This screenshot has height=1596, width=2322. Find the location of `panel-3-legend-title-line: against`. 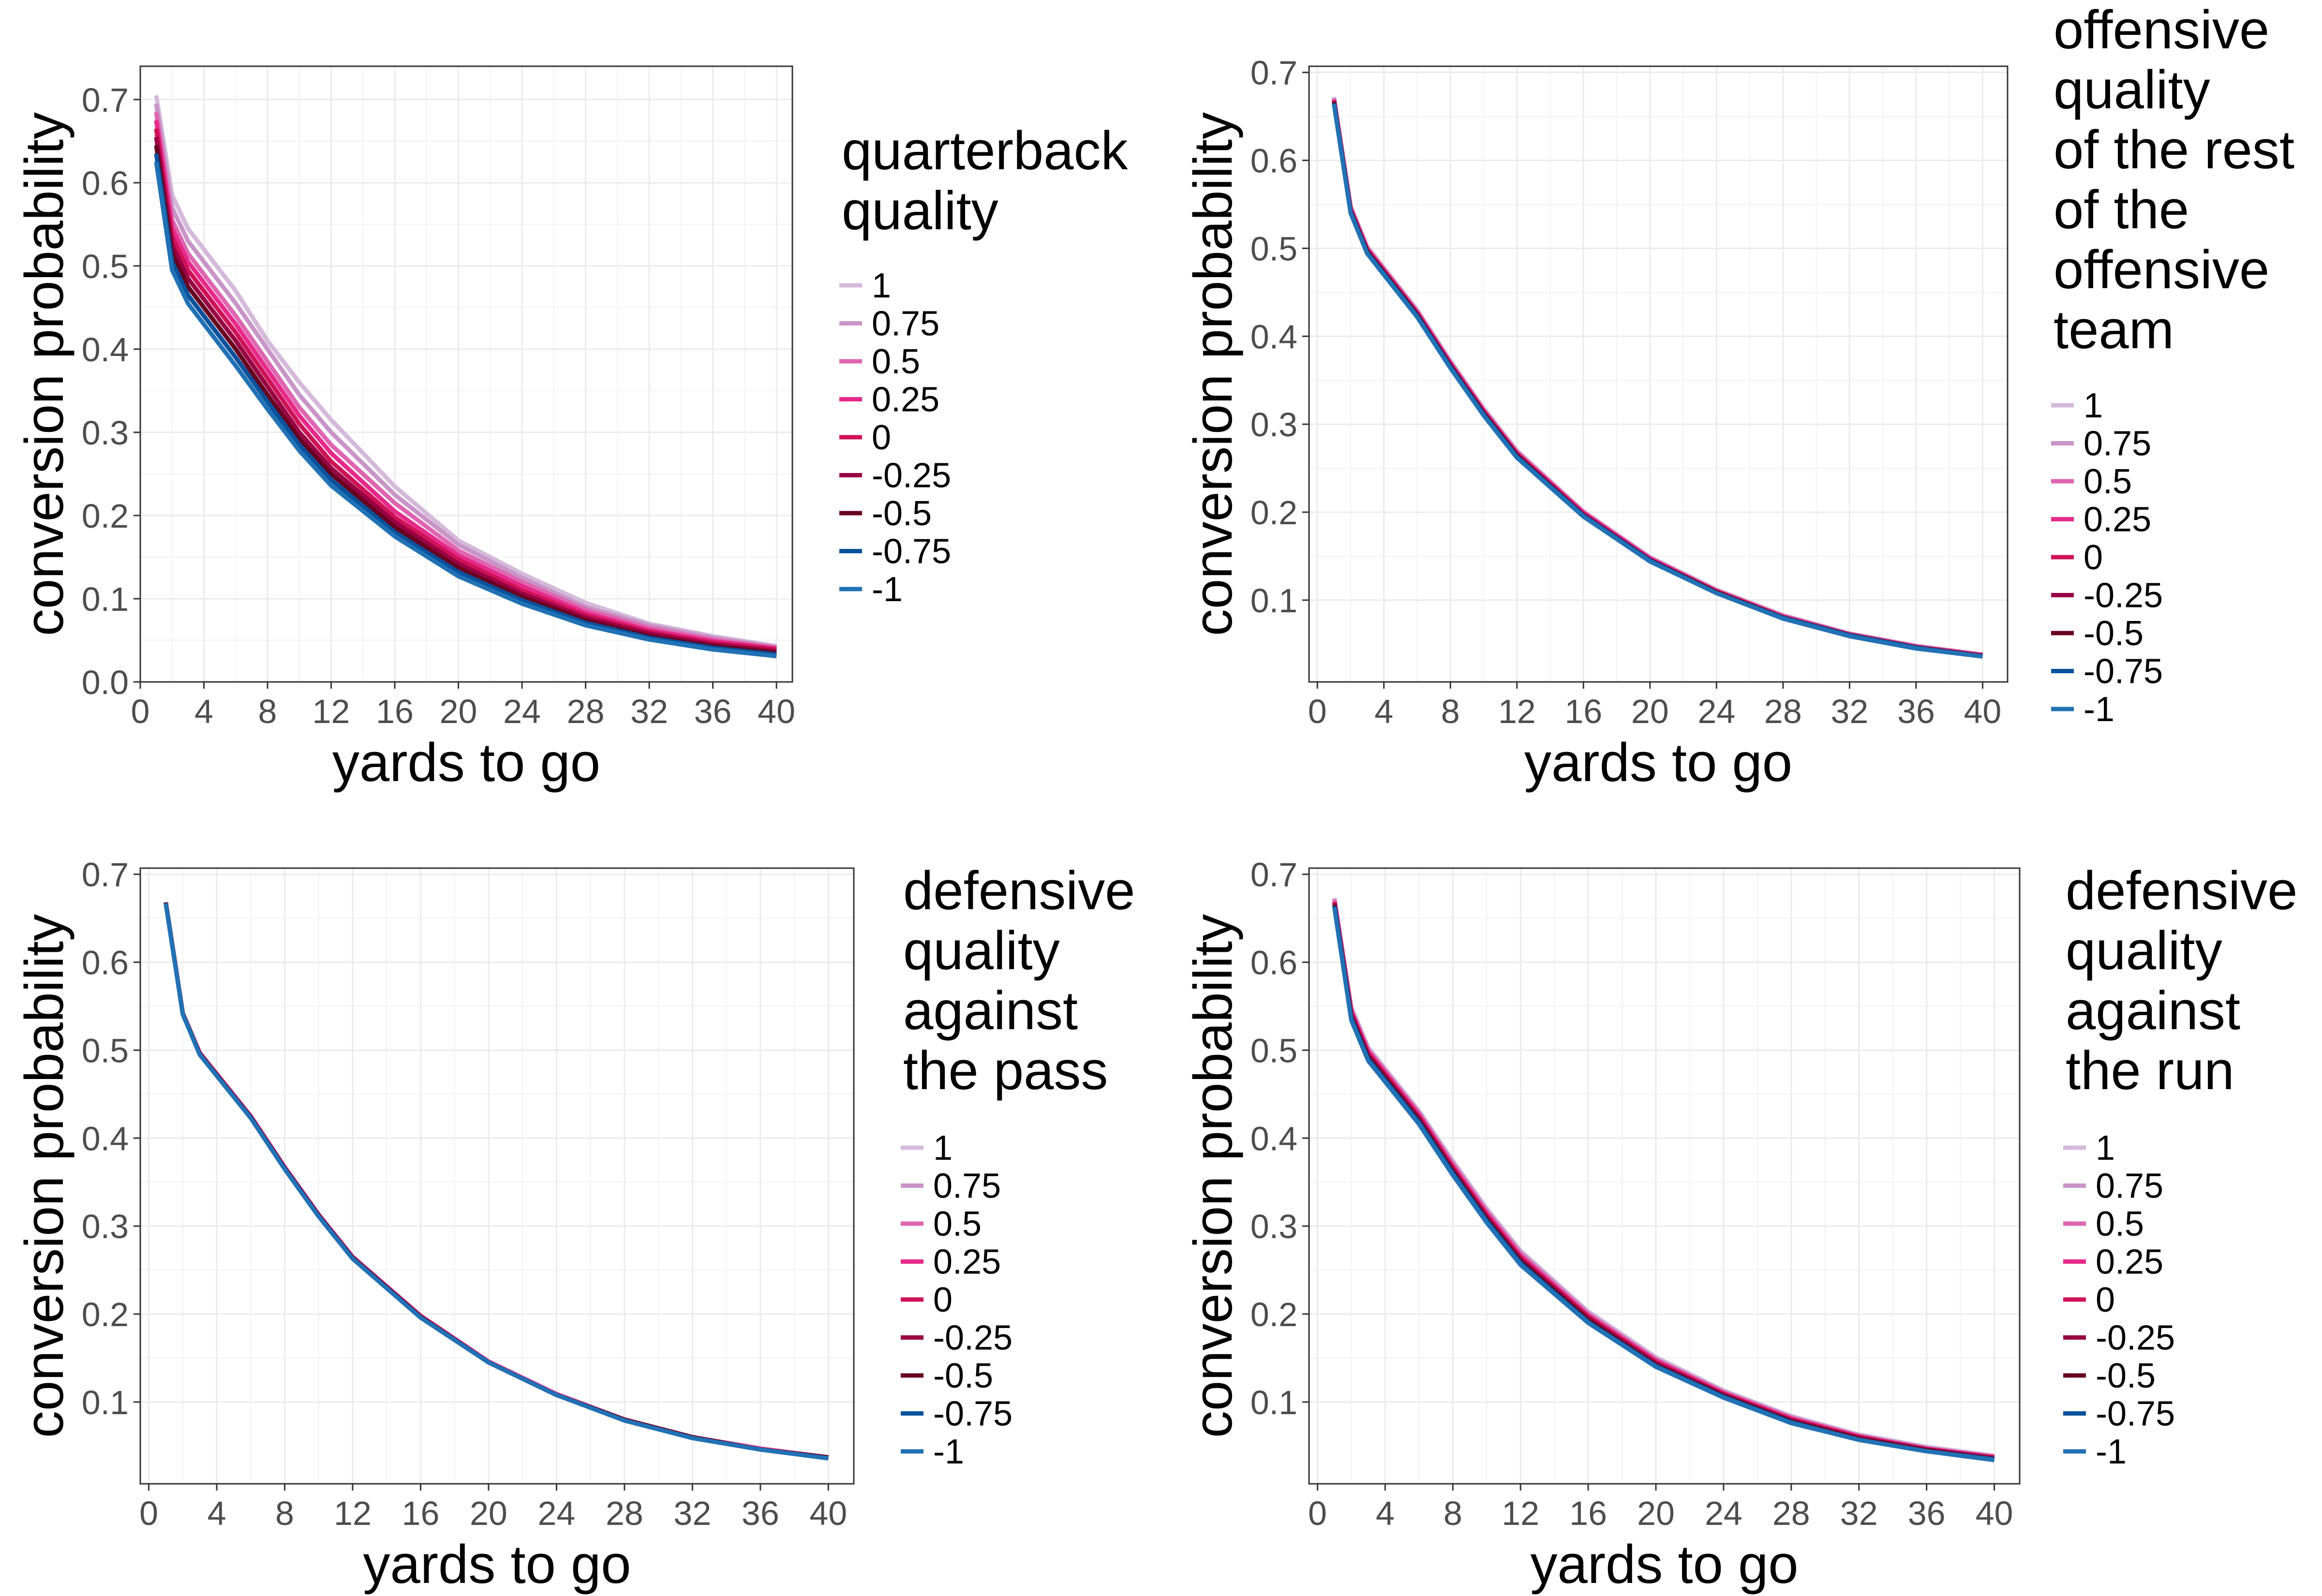

panel-3-legend-title-line: against is located at coordinates (990, 1010).